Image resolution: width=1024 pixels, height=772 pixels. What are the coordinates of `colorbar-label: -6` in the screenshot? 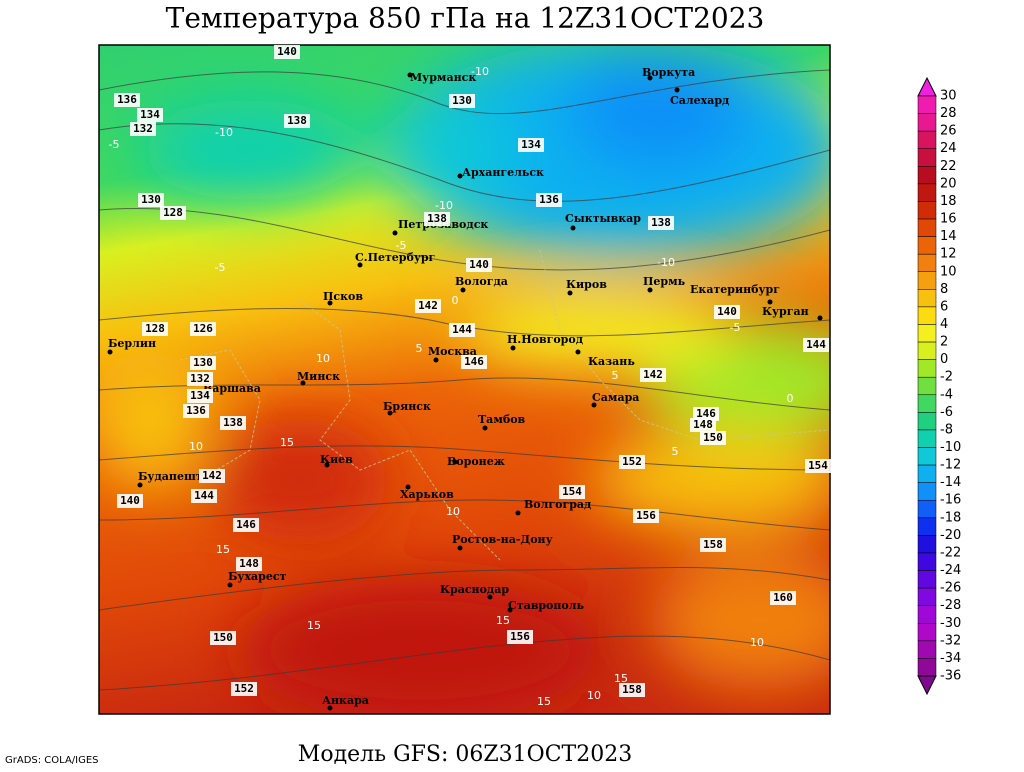 It's located at (946, 412).